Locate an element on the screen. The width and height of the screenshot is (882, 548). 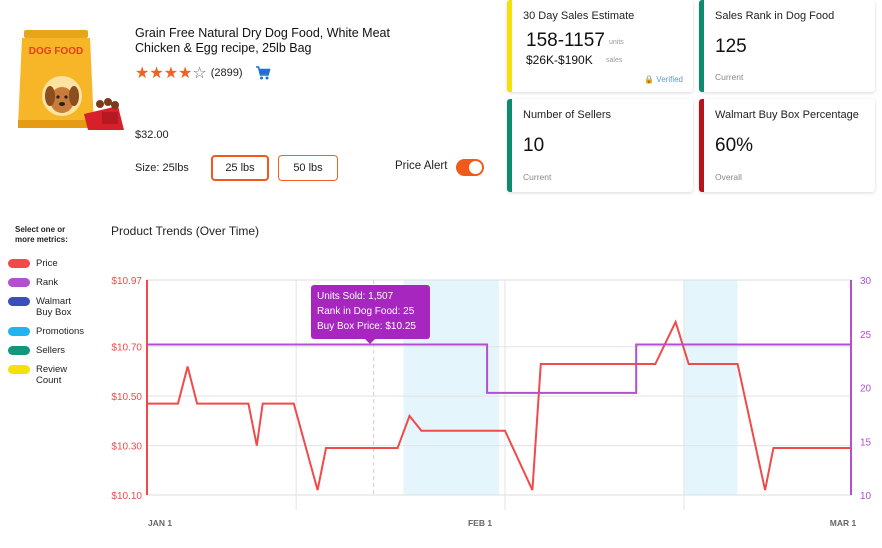
y-right-tick-label: 30 is located at coordinates (866, 281).